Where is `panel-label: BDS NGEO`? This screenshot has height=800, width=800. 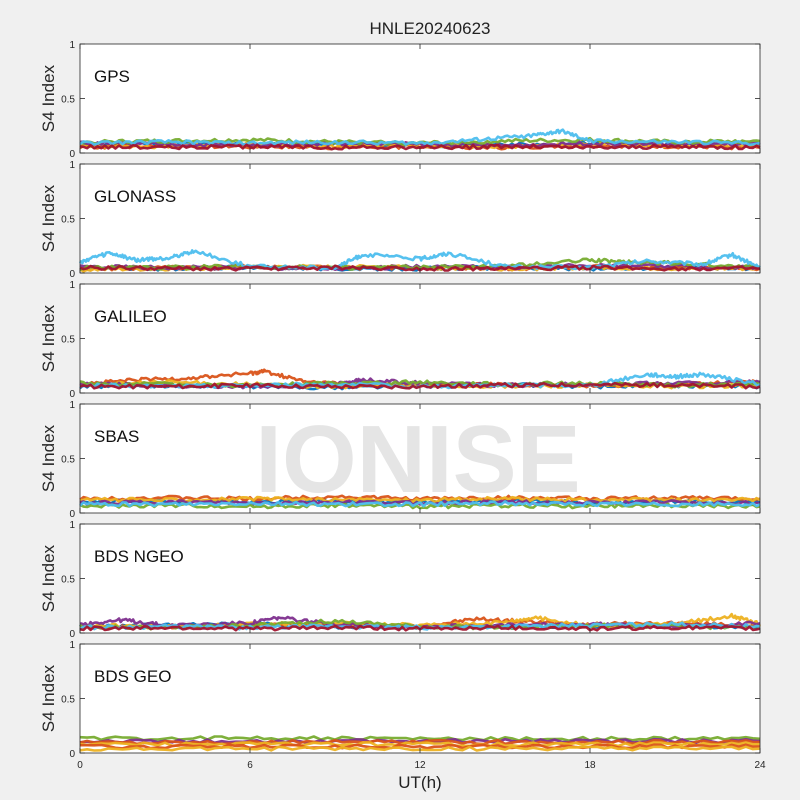 panel-label: BDS NGEO is located at coordinates (139, 556).